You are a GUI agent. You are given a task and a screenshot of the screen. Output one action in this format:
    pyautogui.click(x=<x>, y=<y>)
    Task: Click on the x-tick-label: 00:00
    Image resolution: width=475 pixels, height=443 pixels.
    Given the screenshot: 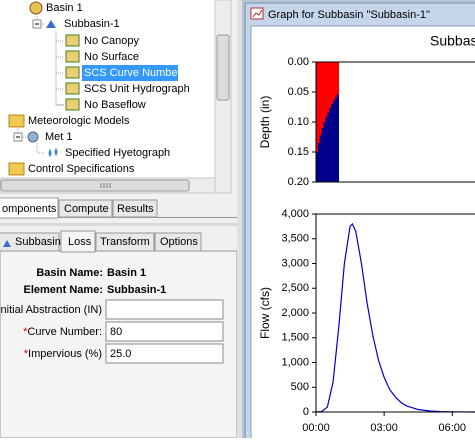 What is the action you would take?
    pyautogui.click(x=316, y=428)
    